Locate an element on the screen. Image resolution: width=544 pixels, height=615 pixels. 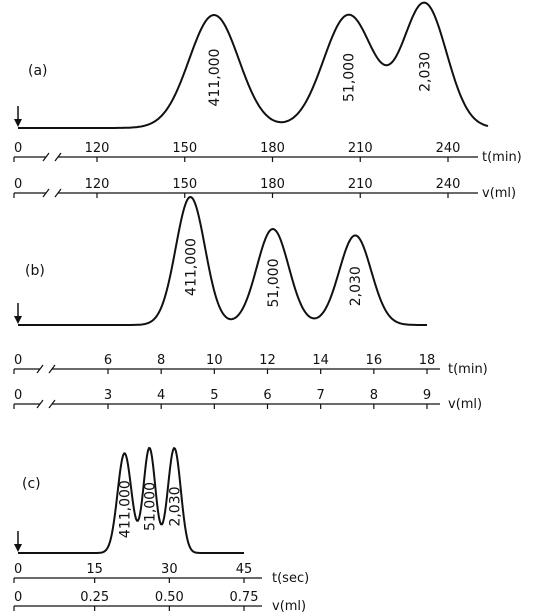
tick-label: 12 is located at coordinates (267, 360).